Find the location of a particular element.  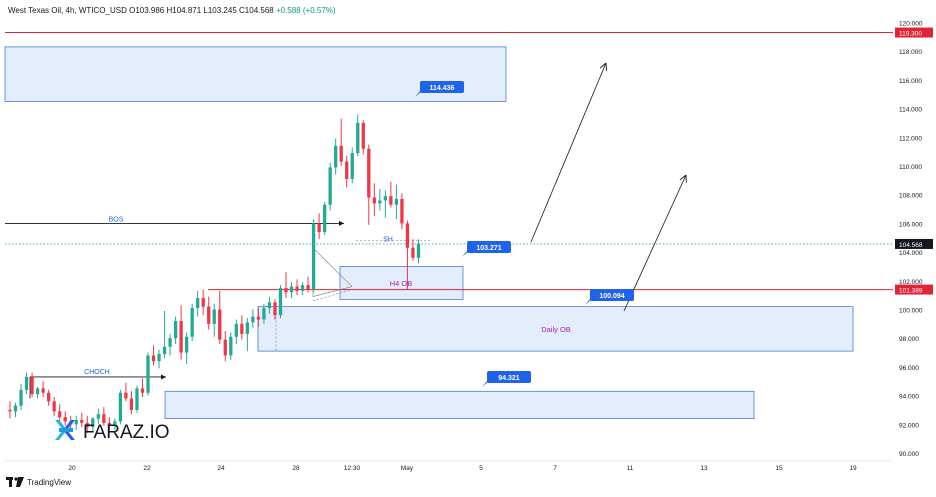

high-label: H is located at coordinates (169, 10).